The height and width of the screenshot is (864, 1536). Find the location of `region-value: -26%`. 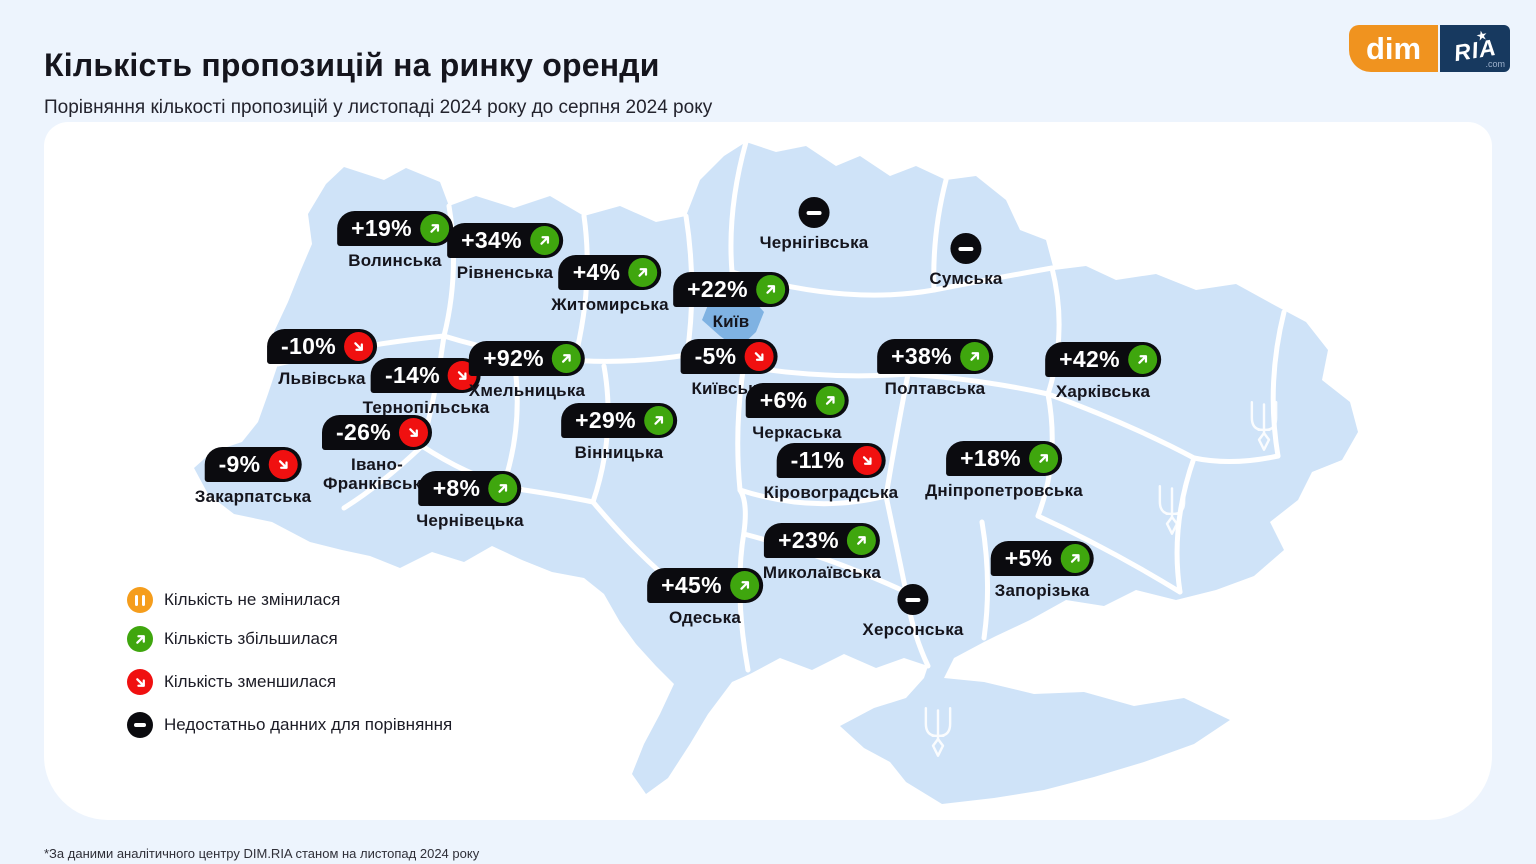

region-value: -26% is located at coordinates (363, 431).